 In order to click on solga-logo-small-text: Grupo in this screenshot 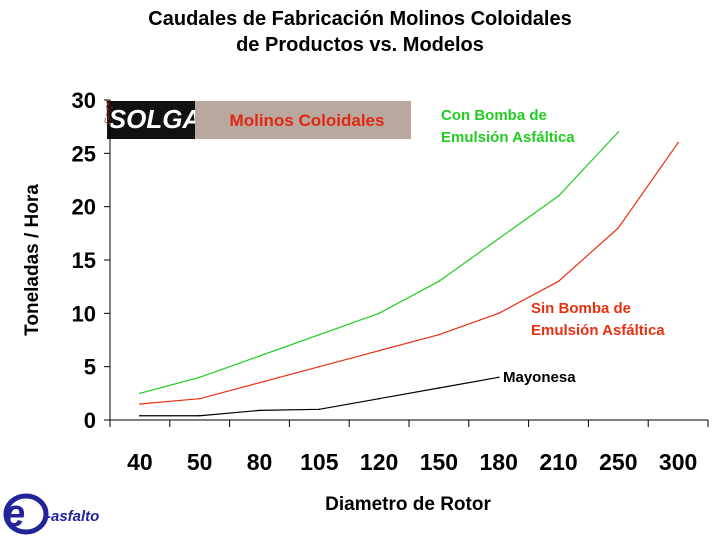, I will do `click(108, 111)`.